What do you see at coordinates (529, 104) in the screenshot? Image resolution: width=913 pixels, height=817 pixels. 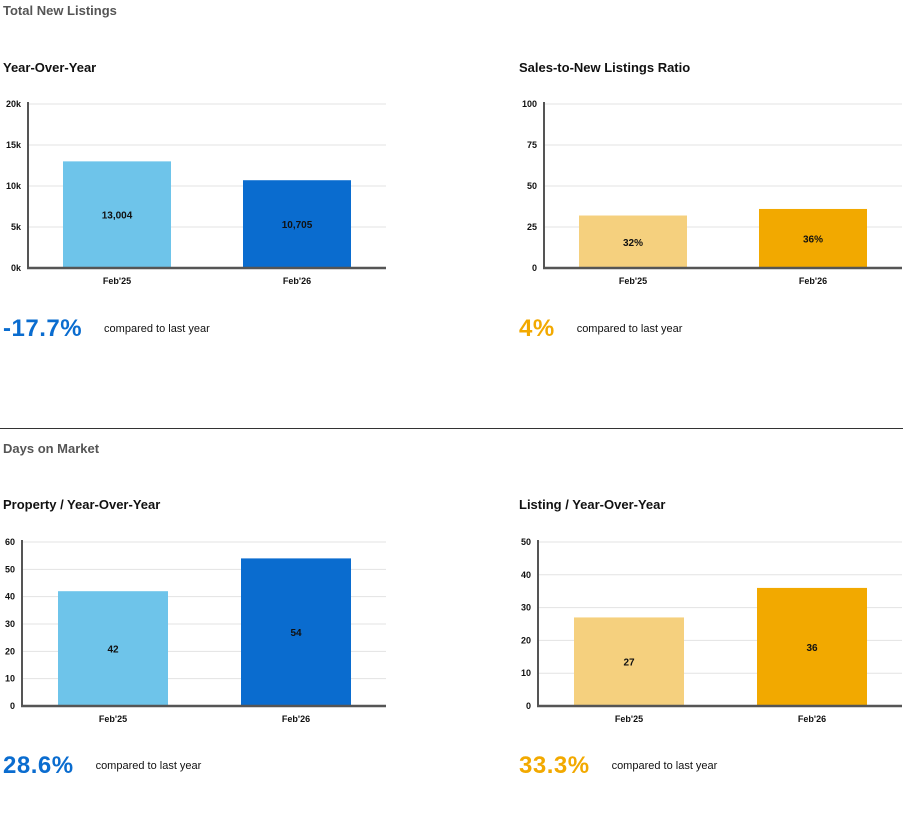 I see `y-tick-label: 100` at bounding box center [529, 104].